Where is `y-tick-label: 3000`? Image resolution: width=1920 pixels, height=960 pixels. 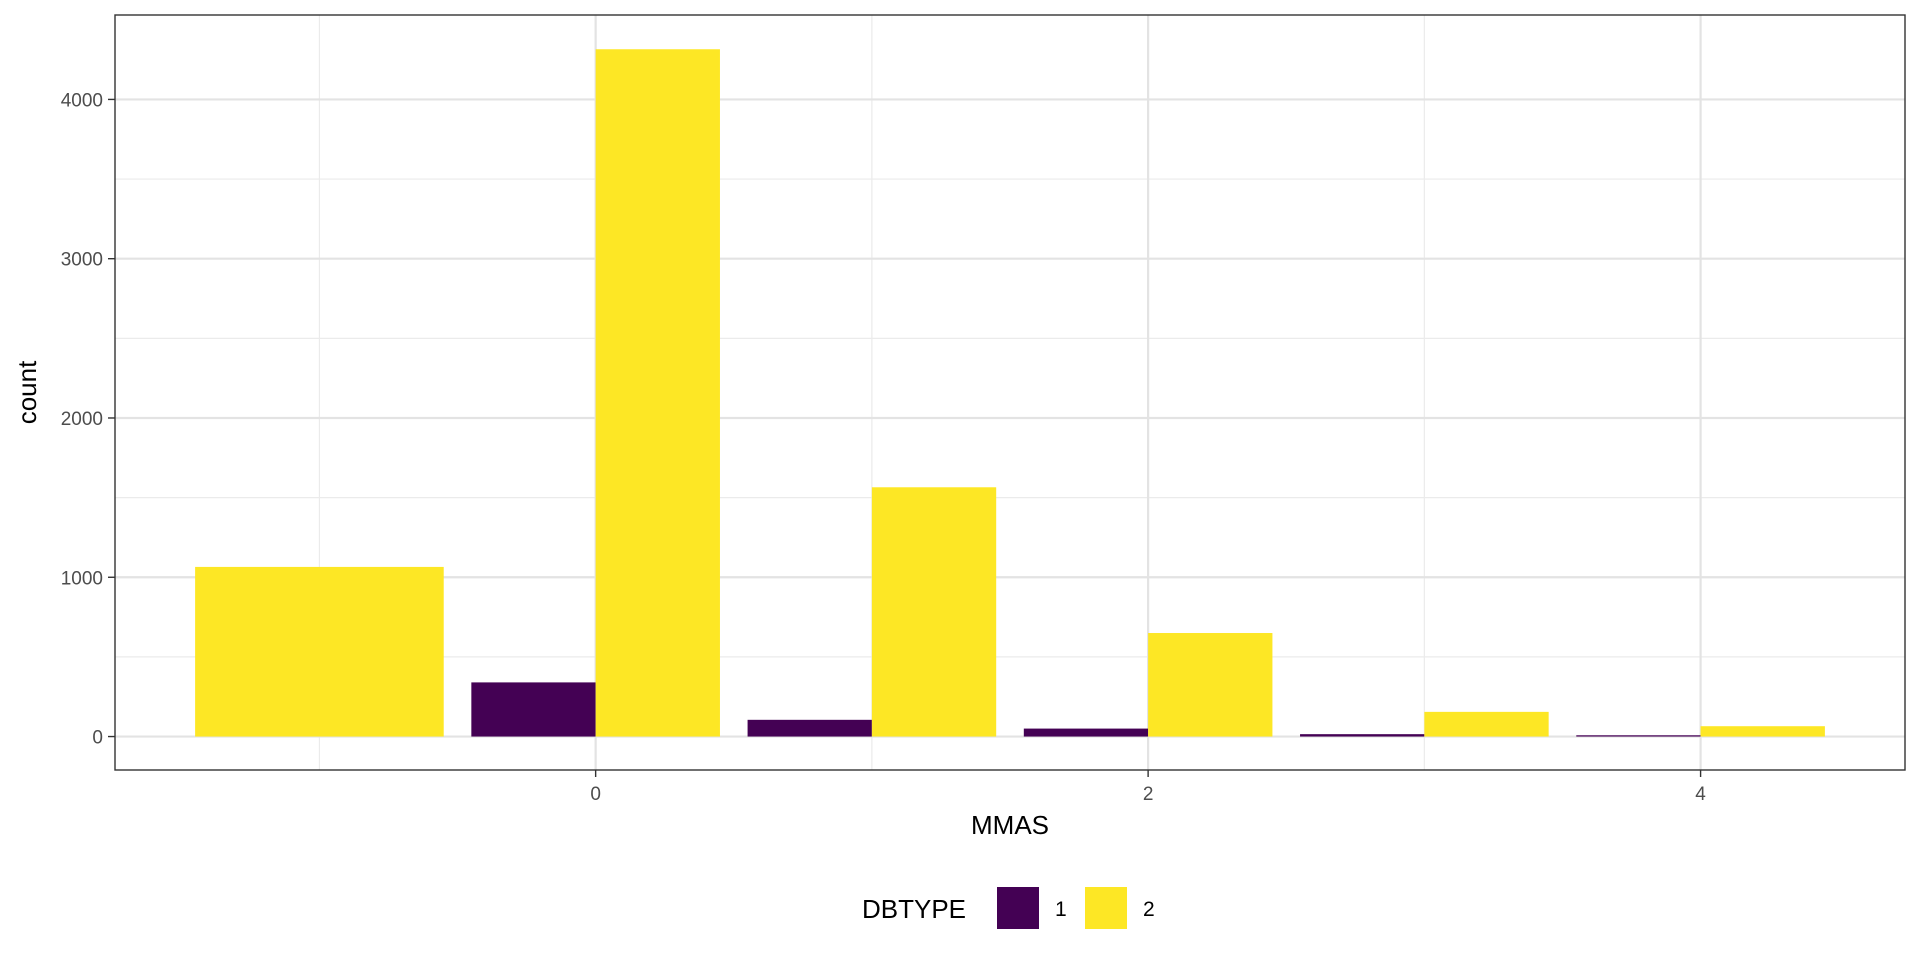
y-tick-label: 3000 is located at coordinates (82, 260).